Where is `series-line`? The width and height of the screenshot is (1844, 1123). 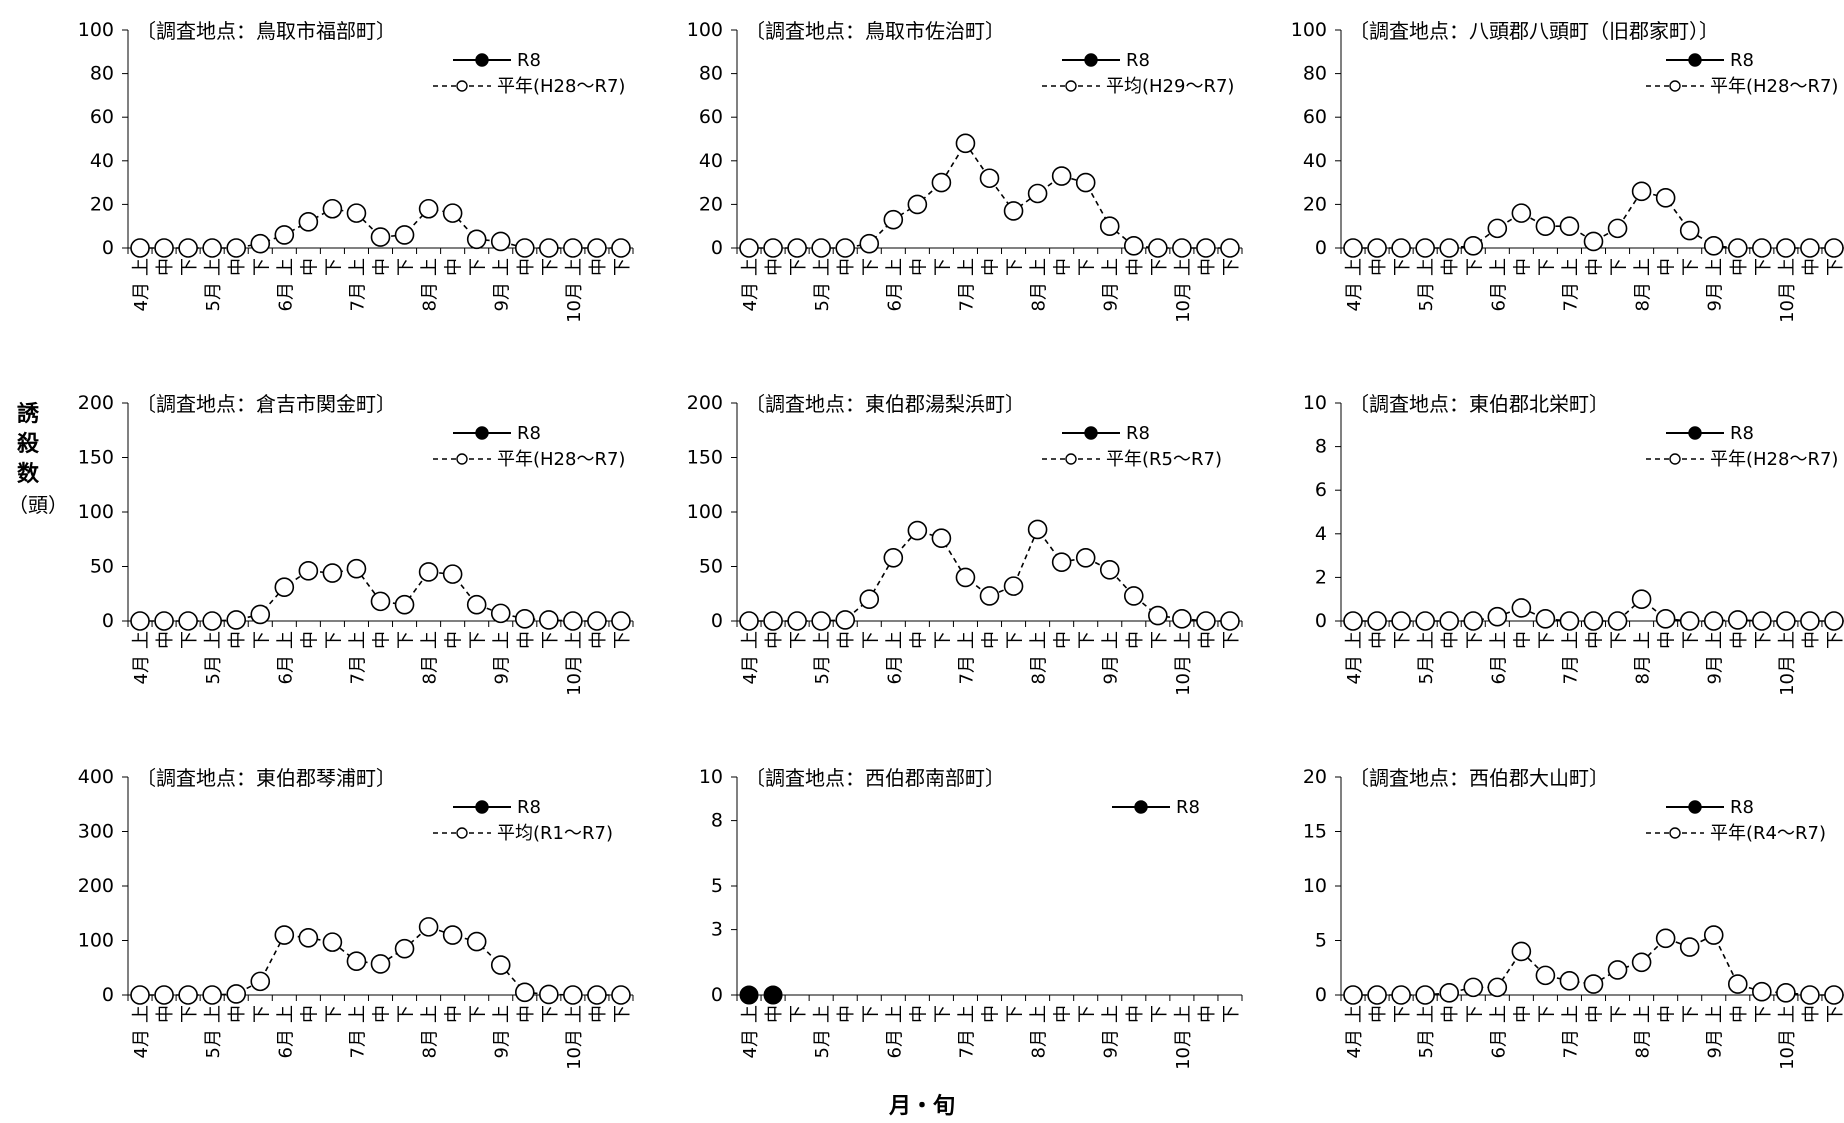
series-line is located at coordinates (989, 195).